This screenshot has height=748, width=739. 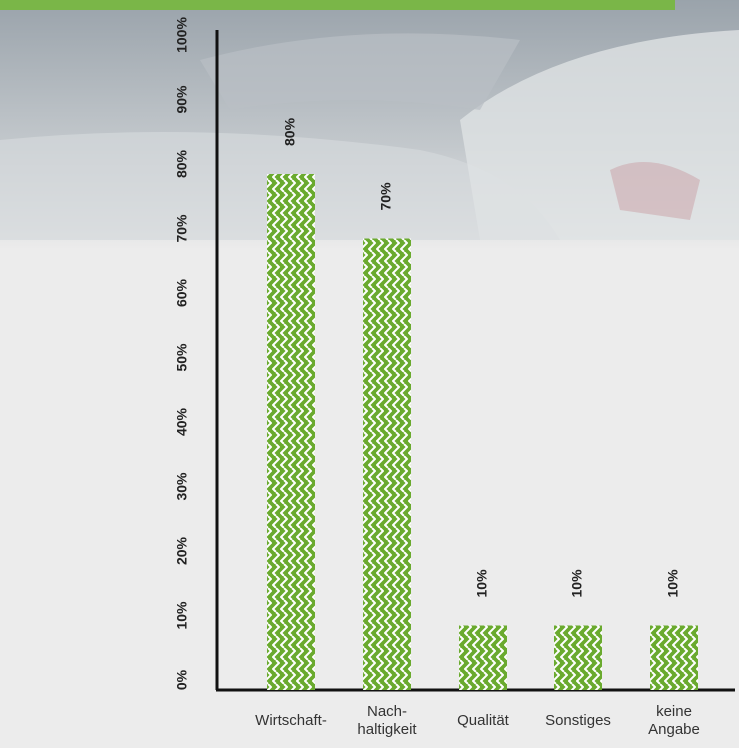 I want to click on y-tick-label: 20%, so click(x=182, y=550).